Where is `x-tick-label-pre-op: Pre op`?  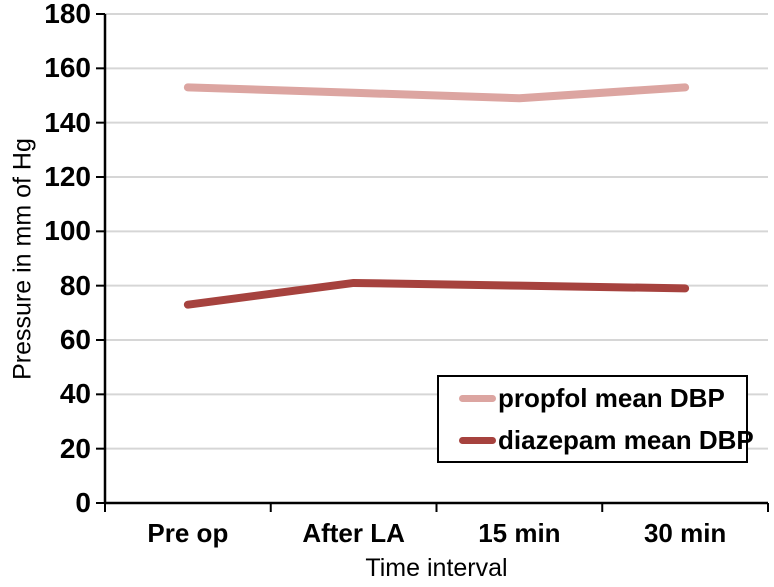 x-tick-label-pre-op: Pre op is located at coordinates (188, 533).